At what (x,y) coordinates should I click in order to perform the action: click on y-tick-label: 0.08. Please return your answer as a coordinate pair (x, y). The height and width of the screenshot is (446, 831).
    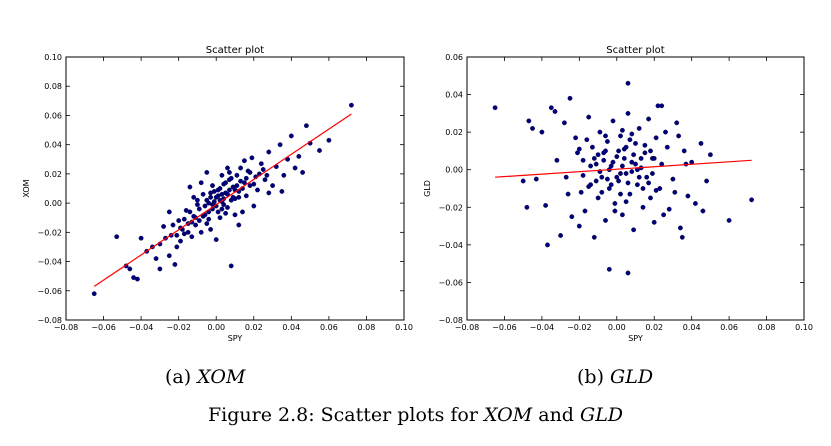
    Looking at the image, I should click on (53, 86).